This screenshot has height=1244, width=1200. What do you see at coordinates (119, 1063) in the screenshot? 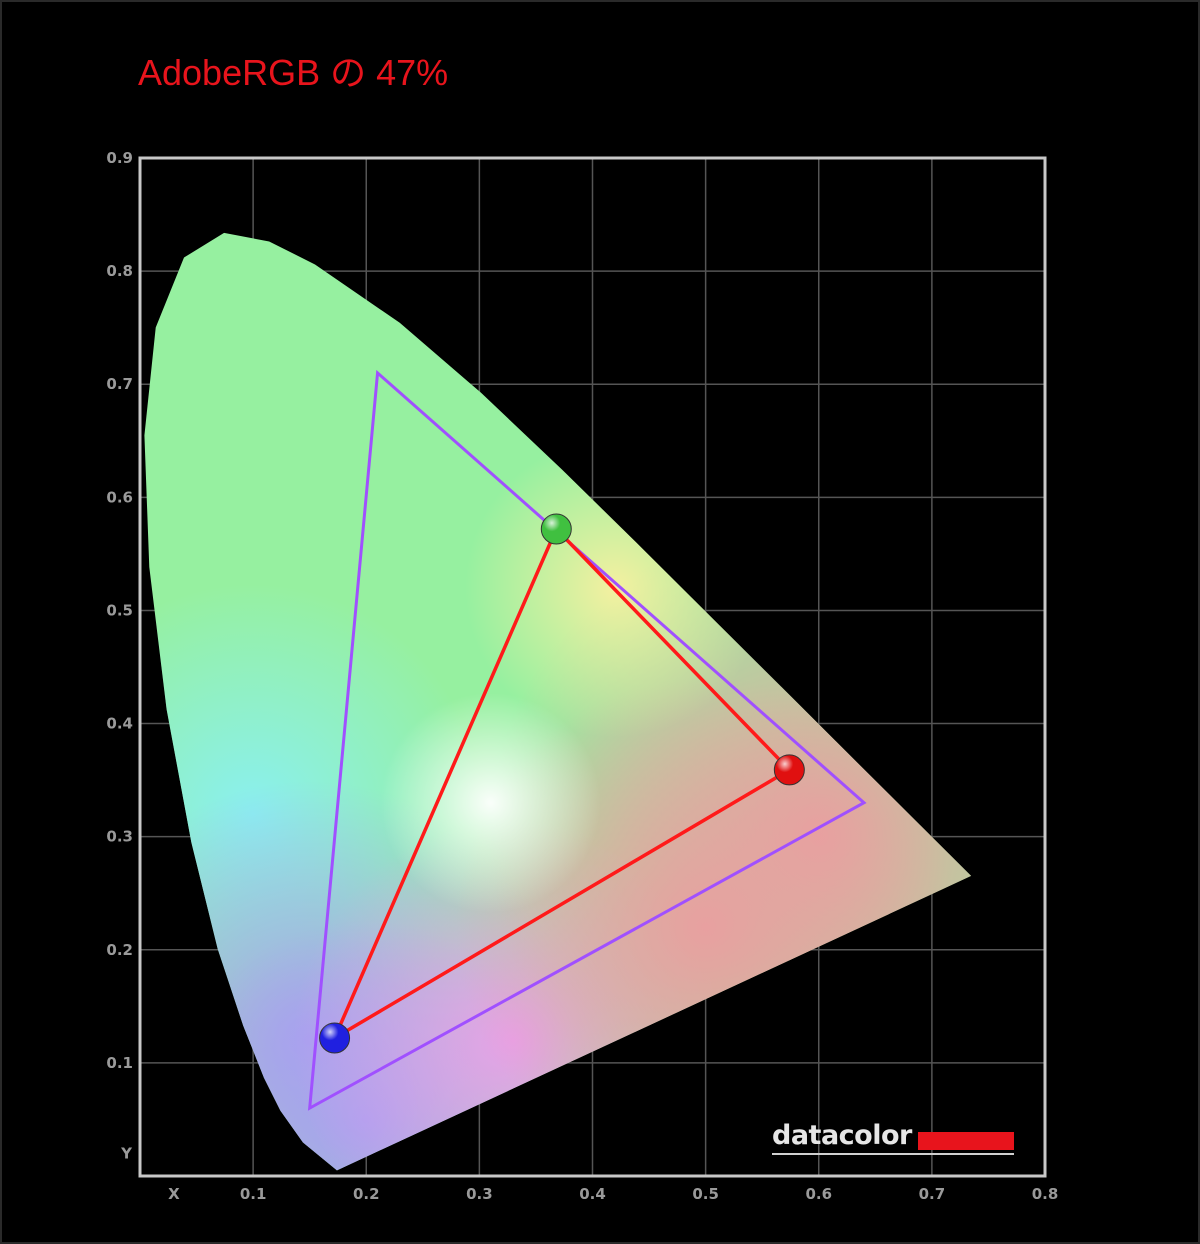
I see `y-tick-label: 0.1` at bounding box center [119, 1063].